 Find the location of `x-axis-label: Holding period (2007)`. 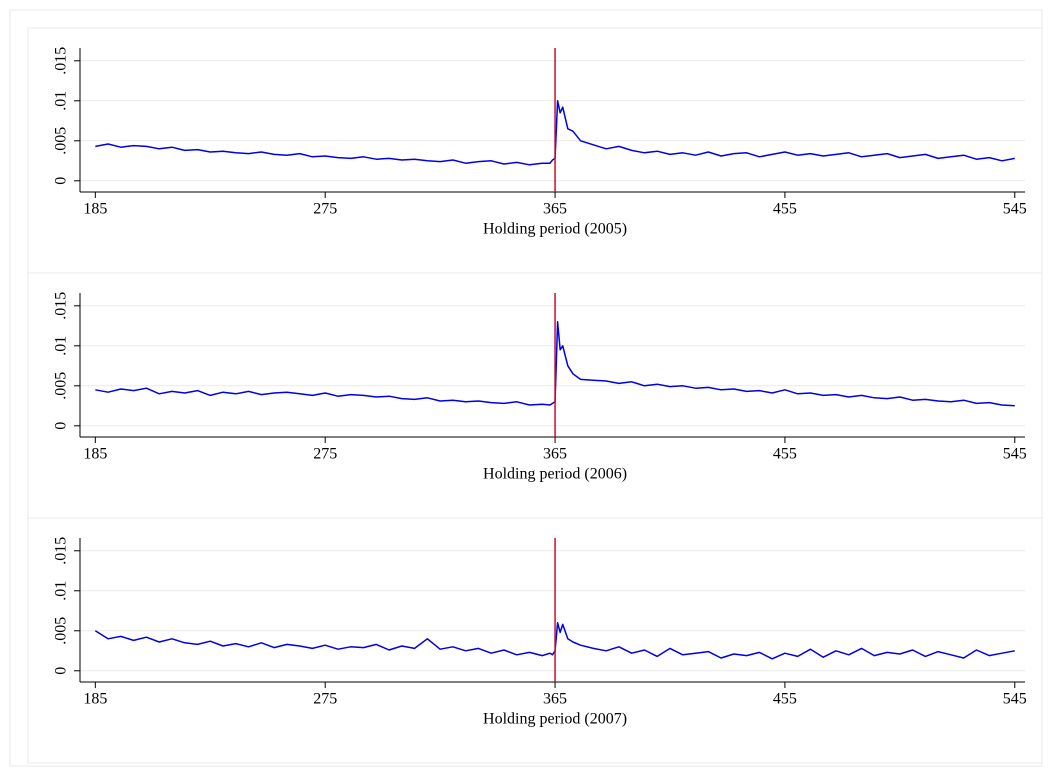

x-axis-label: Holding period (2007) is located at coordinates (555, 719).